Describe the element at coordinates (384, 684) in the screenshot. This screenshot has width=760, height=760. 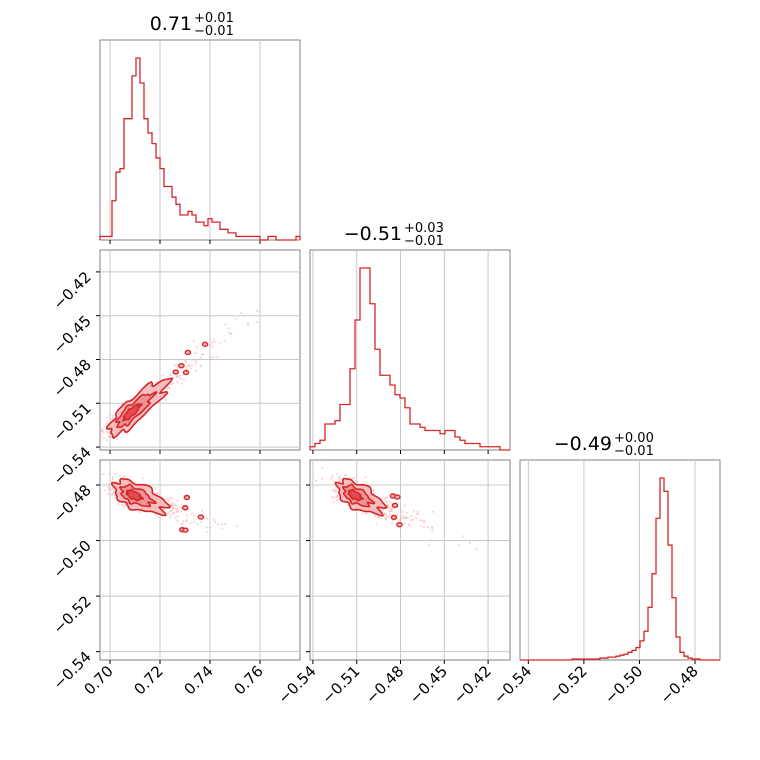
I see `x-tick-label: −0.48` at that location.